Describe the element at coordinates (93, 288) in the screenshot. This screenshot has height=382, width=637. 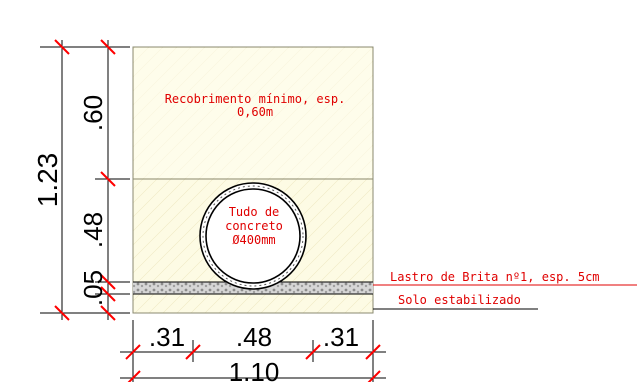
I see `dimension-bed-height: .05` at that location.